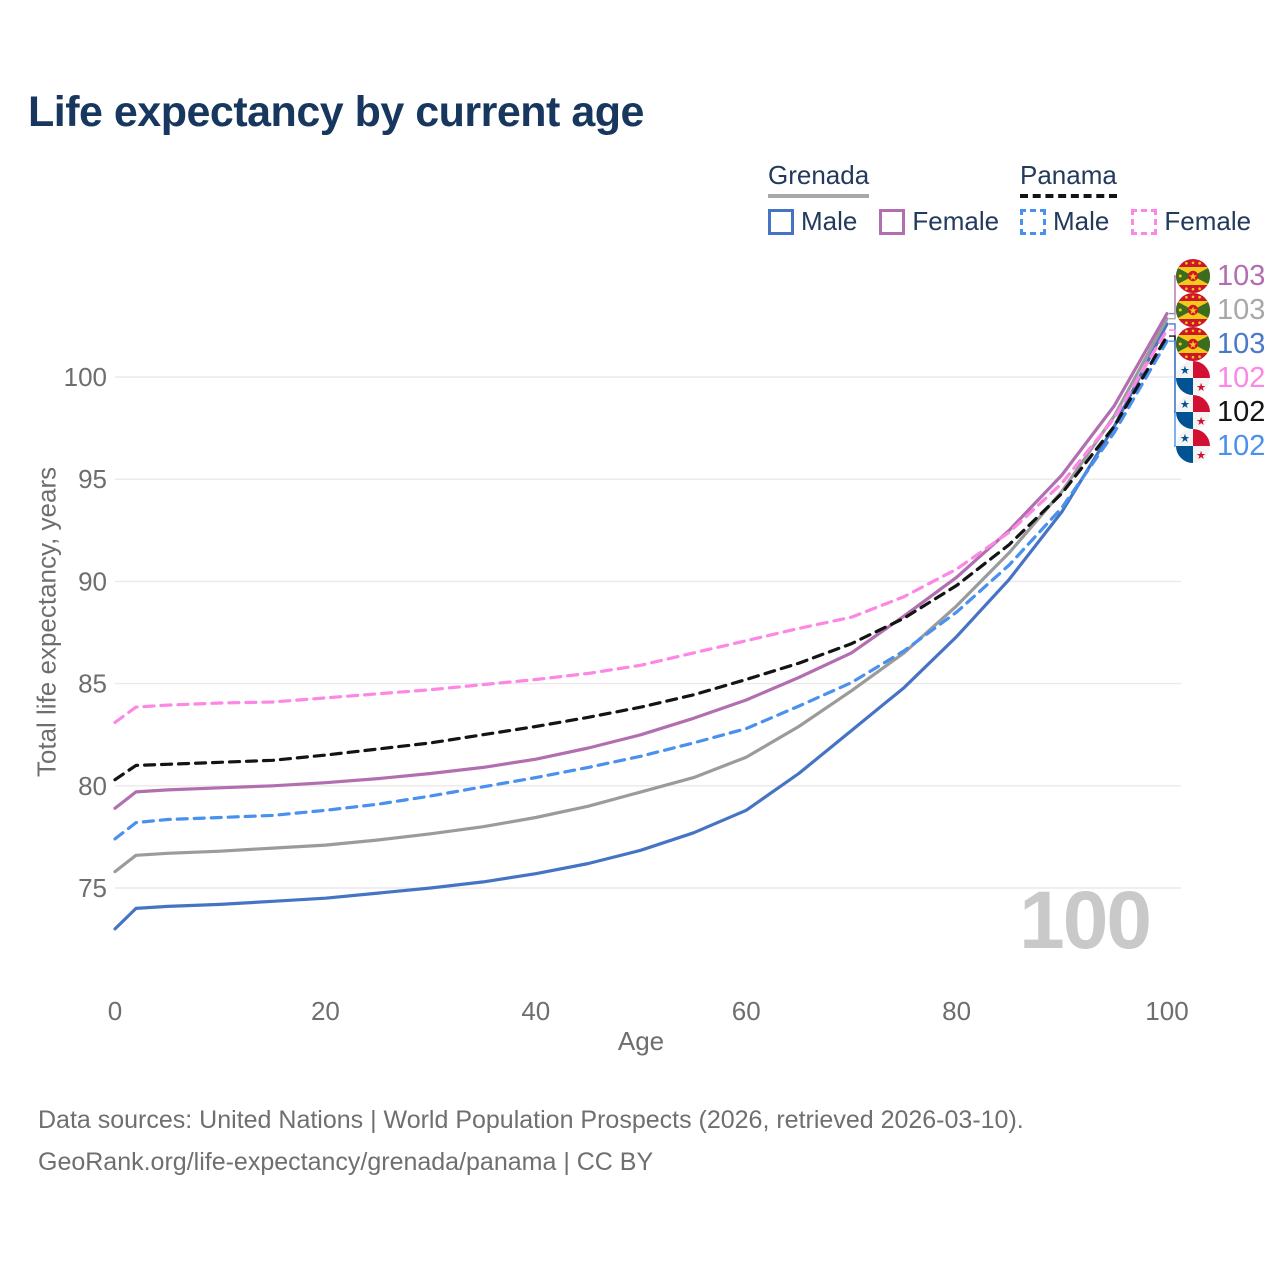 This screenshot has height=1280, width=1280. What do you see at coordinates (883, 198) in the screenshot?
I see `legend-group-grenada: Grenada Male Female` at bounding box center [883, 198].